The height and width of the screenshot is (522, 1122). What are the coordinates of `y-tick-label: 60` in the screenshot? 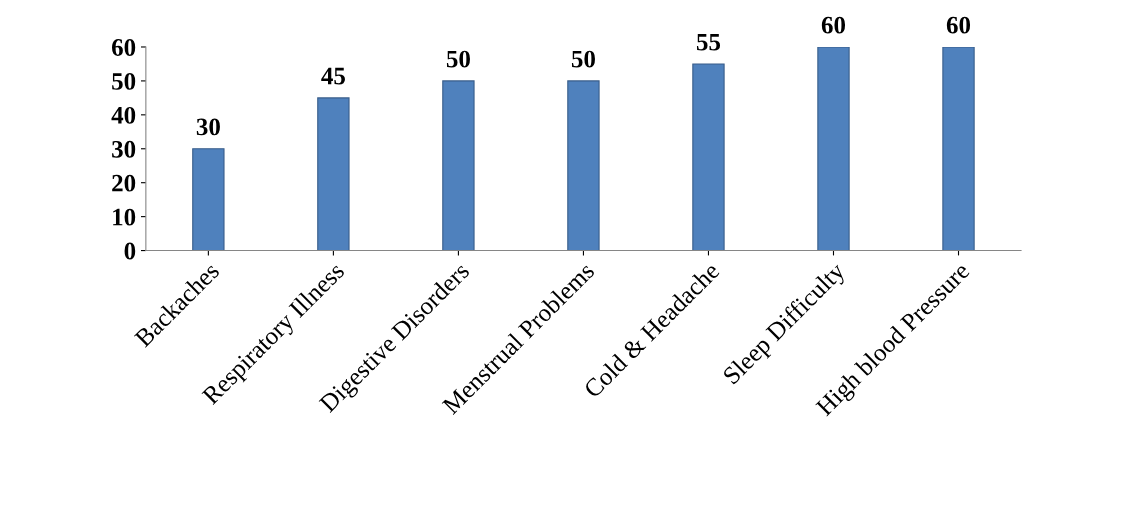 It's located at (123, 47).